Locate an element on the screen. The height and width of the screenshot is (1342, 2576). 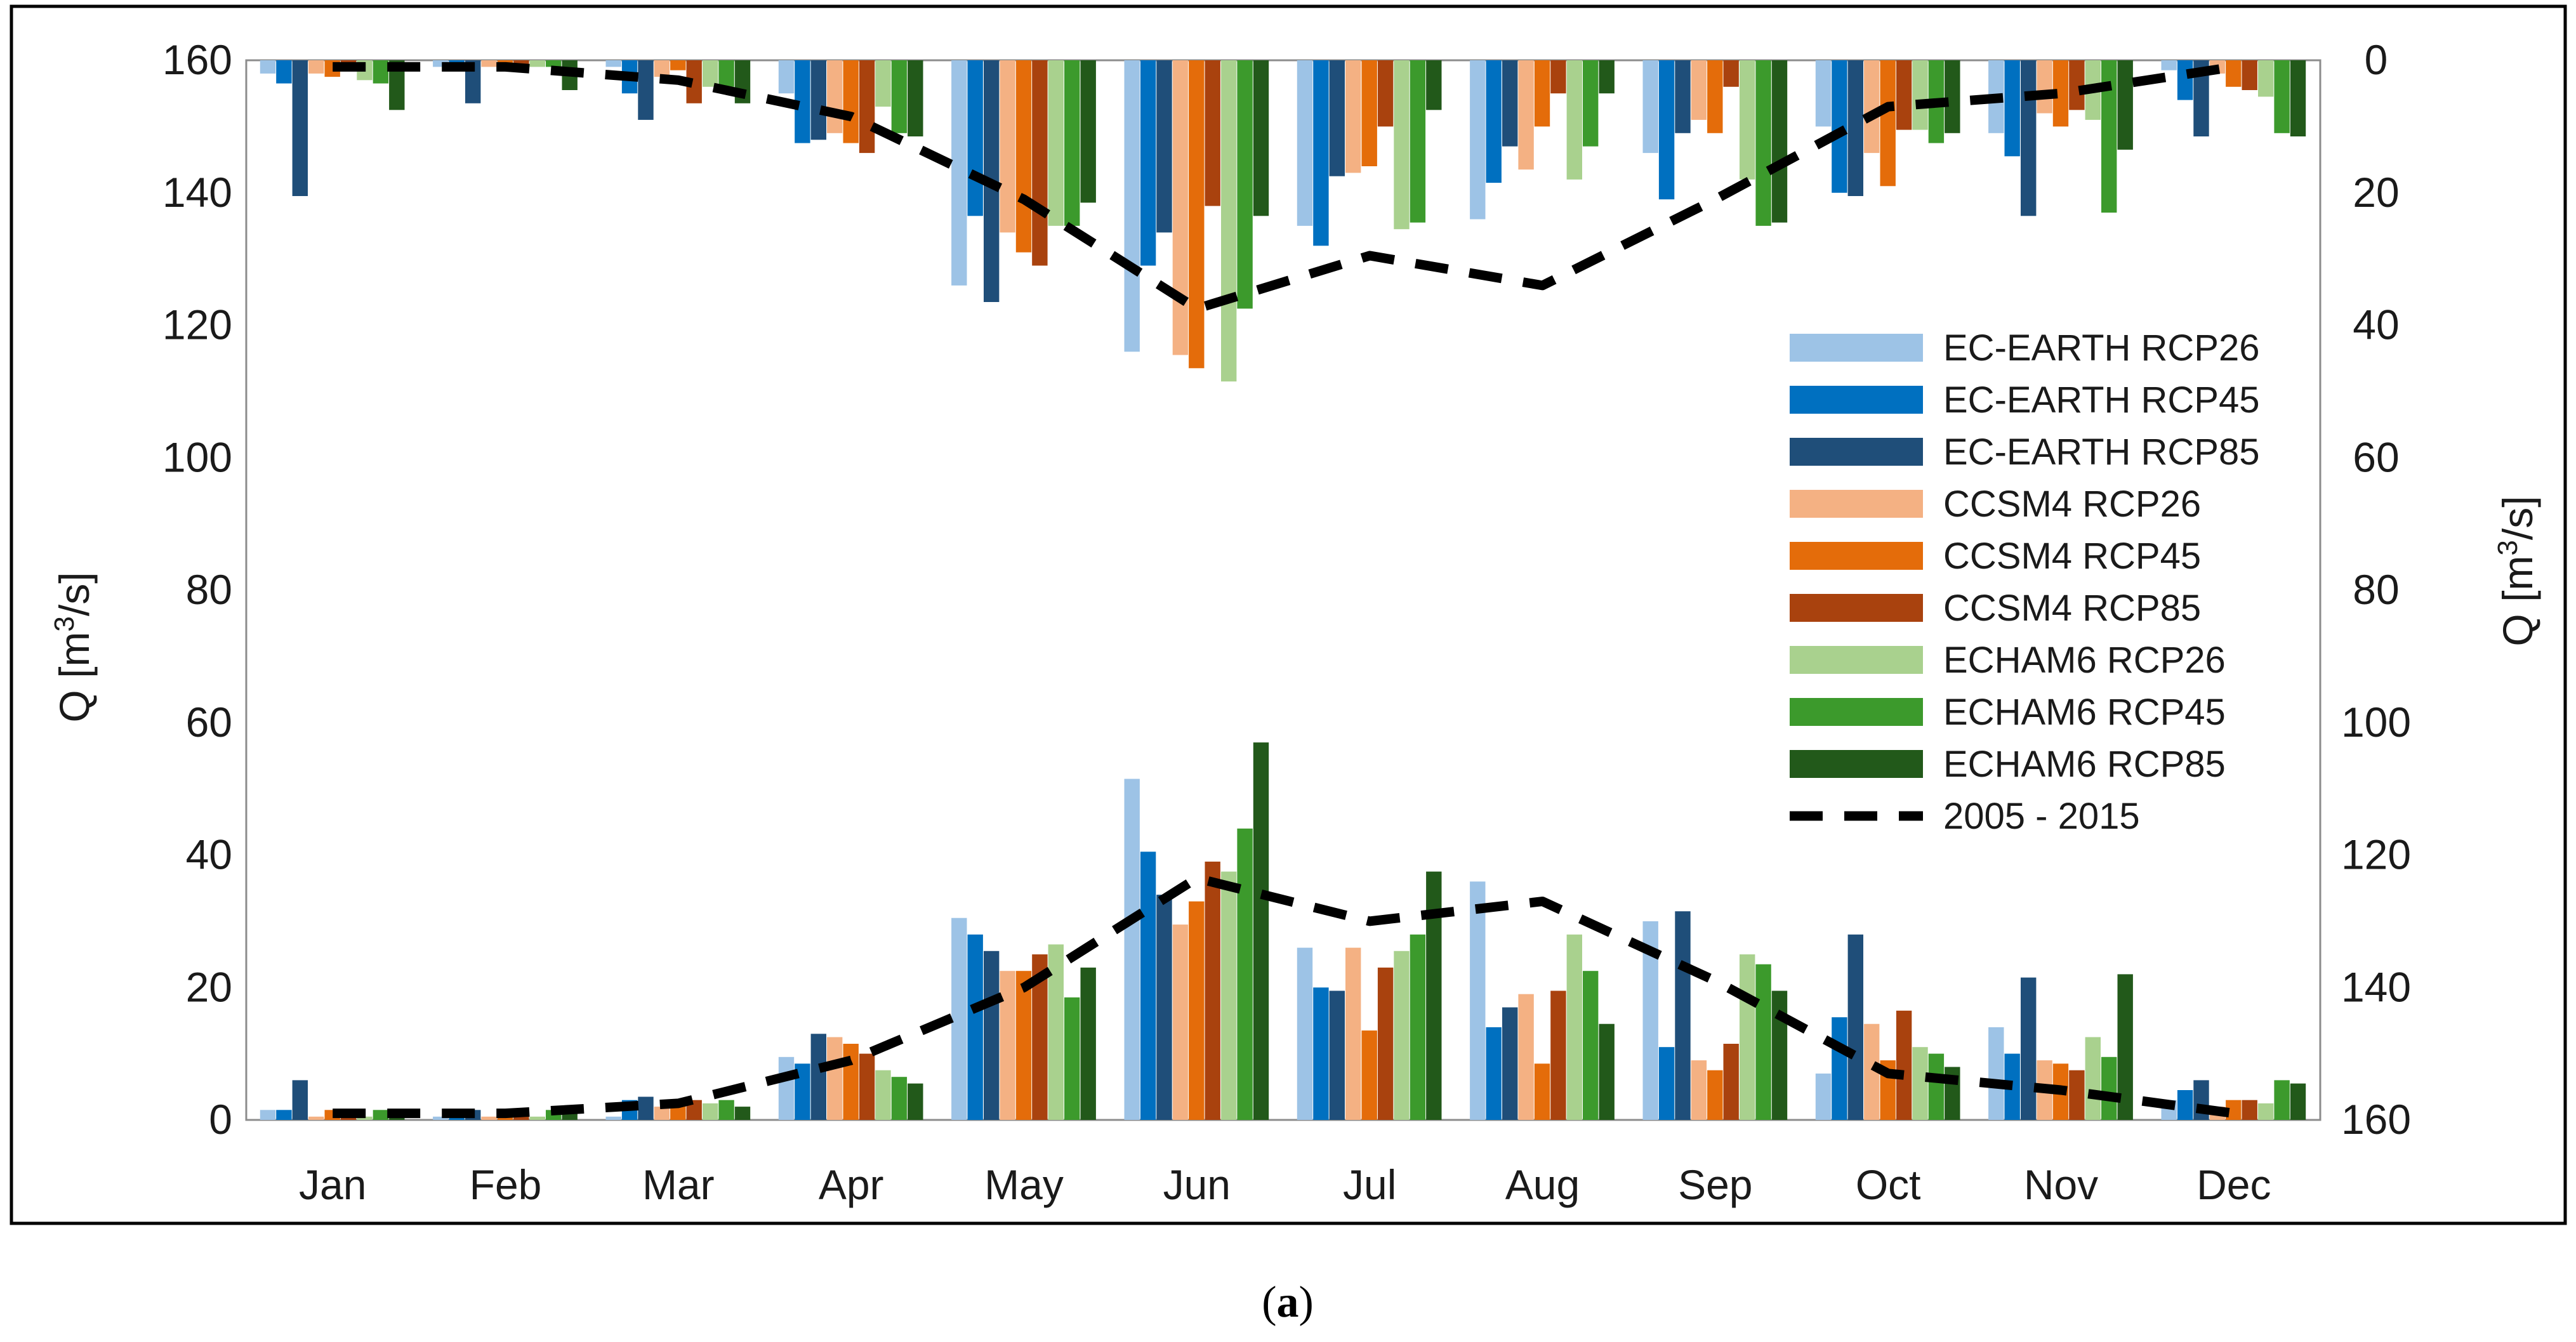
bottom-baseline-line is located at coordinates (1284, 996).